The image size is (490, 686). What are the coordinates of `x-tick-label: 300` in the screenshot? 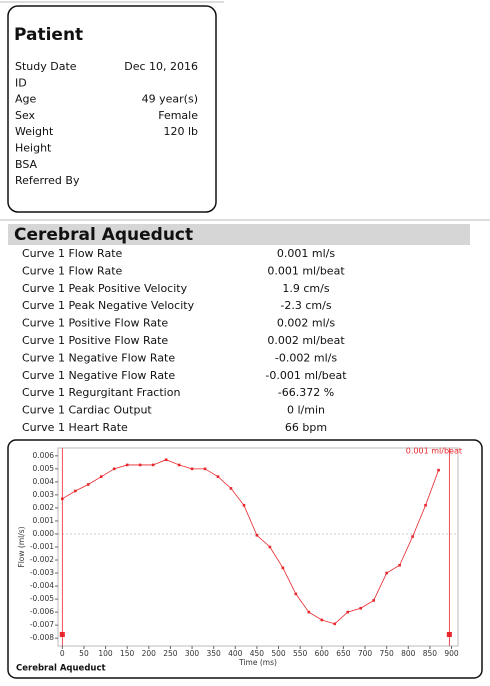 It's located at (192, 653).